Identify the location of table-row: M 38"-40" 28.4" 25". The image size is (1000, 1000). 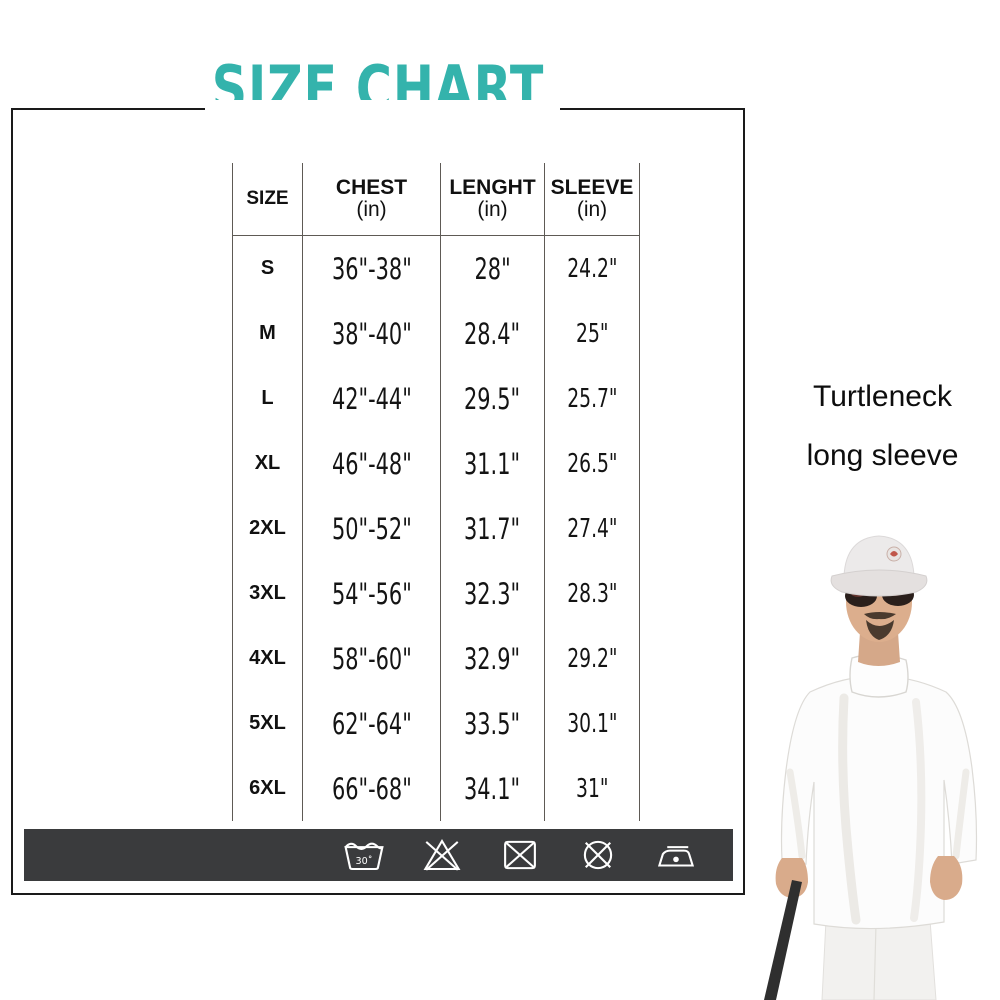
(436, 333).